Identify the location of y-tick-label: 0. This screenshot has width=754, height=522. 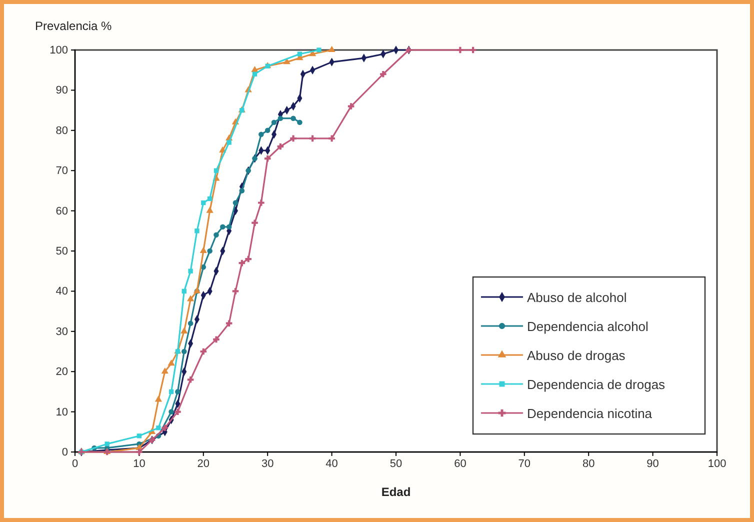
(65, 452).